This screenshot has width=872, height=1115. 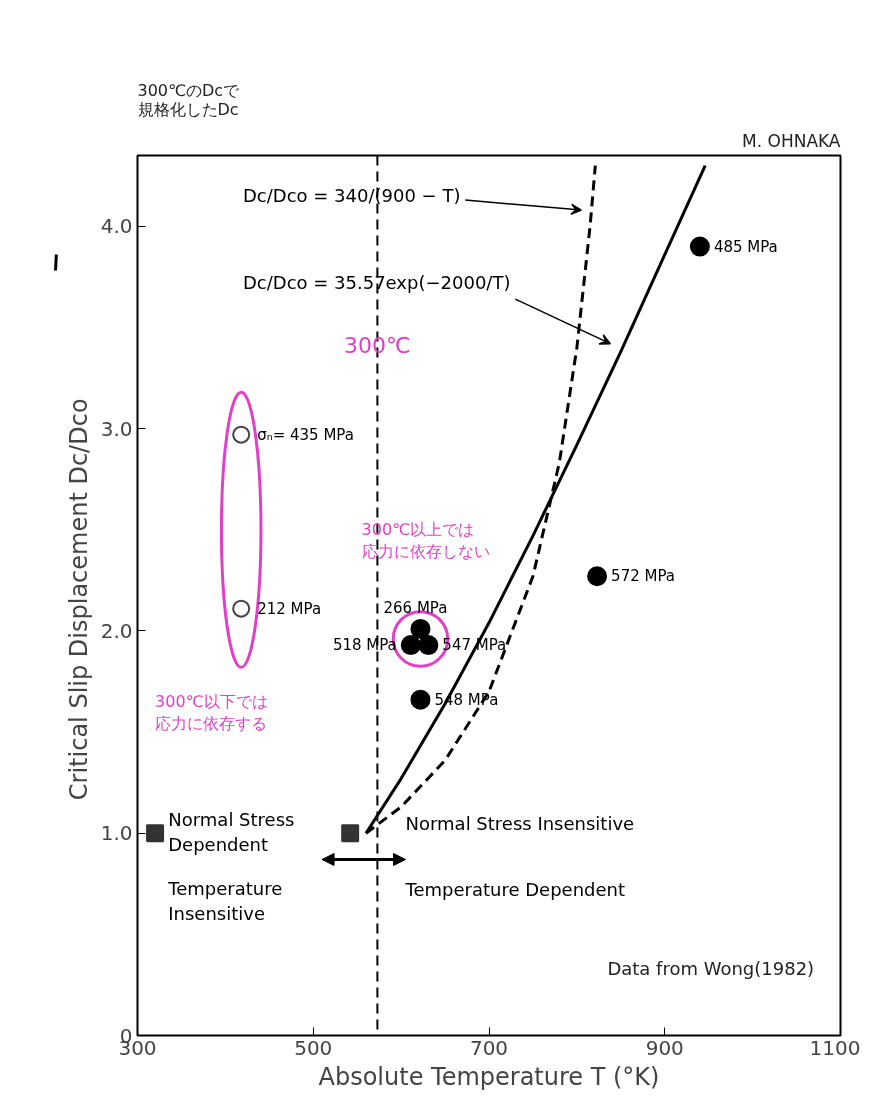 I want to click on y-tick-label: 1.0, so click(x=116, y=833).